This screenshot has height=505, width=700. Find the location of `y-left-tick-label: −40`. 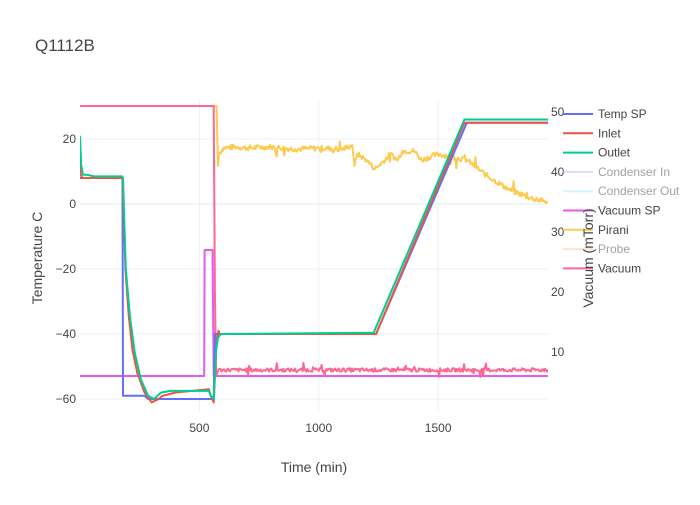

y-left-tick-label: −40 is located at coordinates (66, 334).